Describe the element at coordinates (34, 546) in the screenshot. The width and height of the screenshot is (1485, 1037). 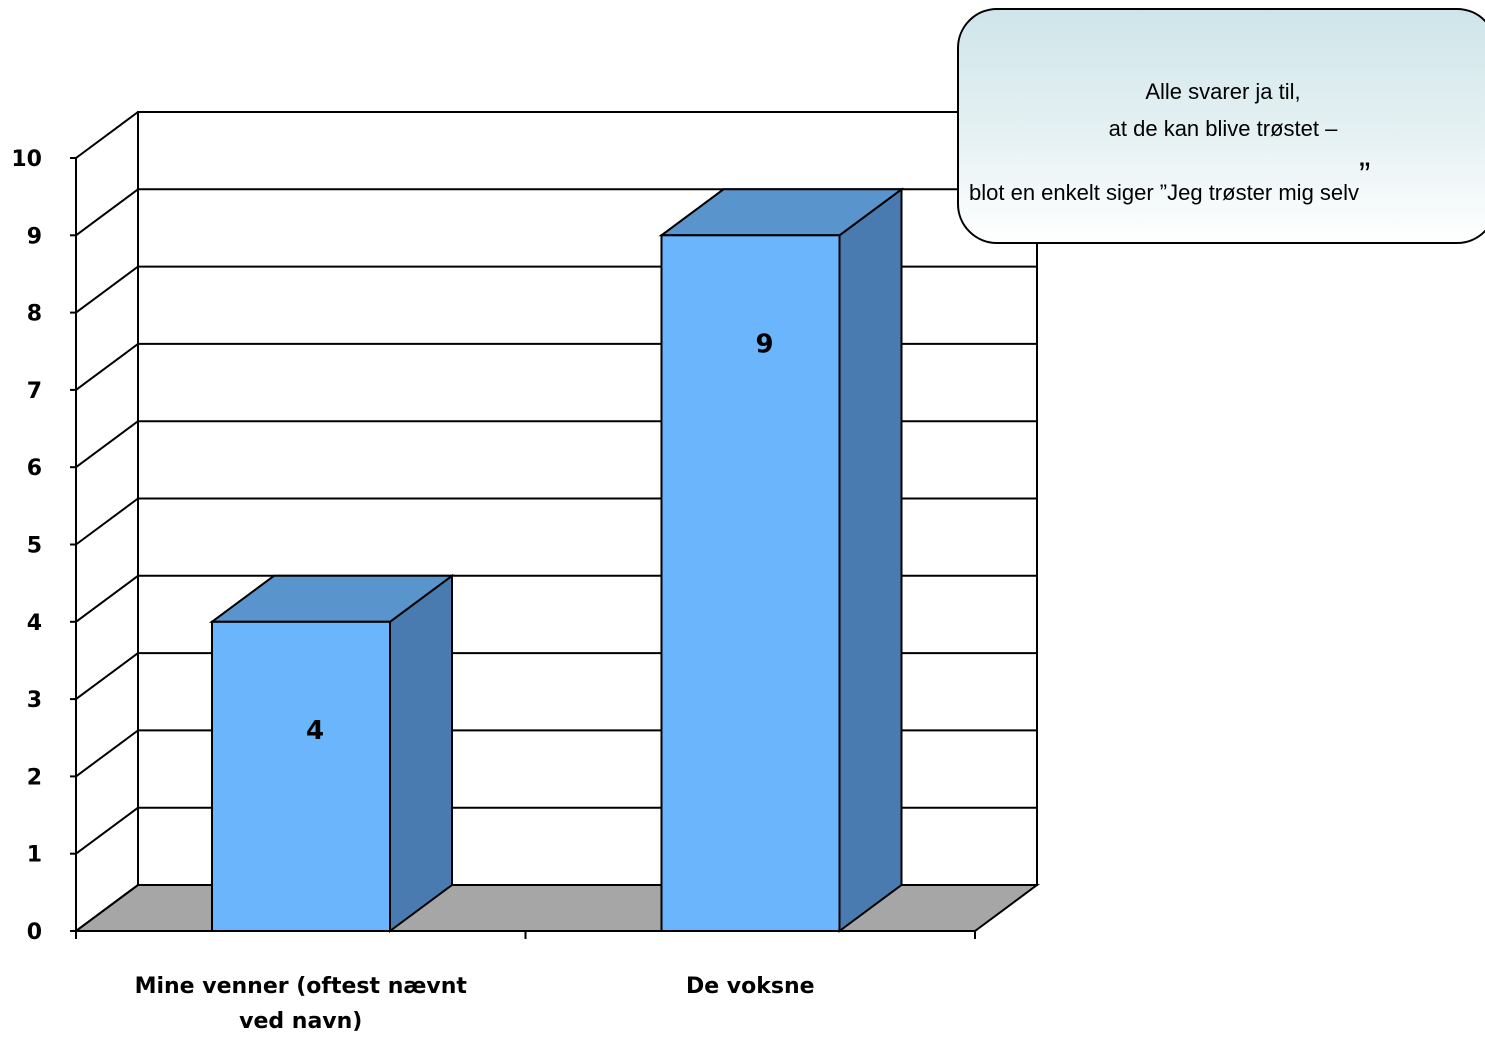
I see `y-tick-label: 5` at that location.